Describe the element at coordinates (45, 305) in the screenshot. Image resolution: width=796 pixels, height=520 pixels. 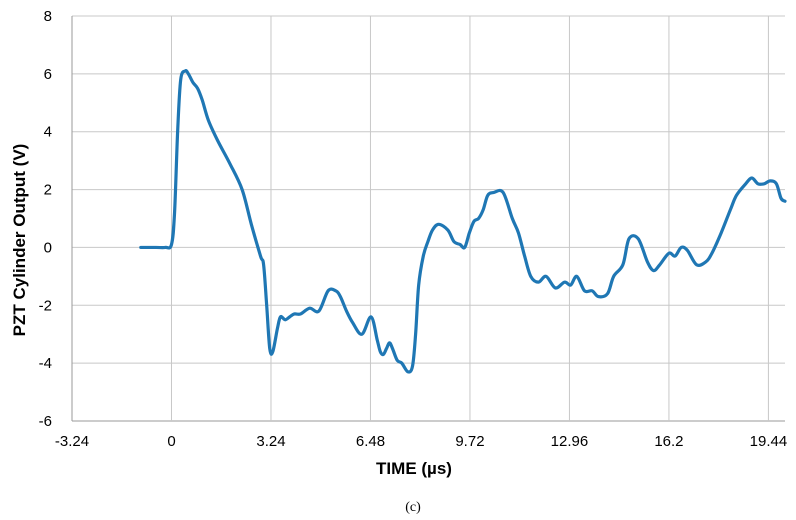
I see `y-tick-label: -2` at that location.